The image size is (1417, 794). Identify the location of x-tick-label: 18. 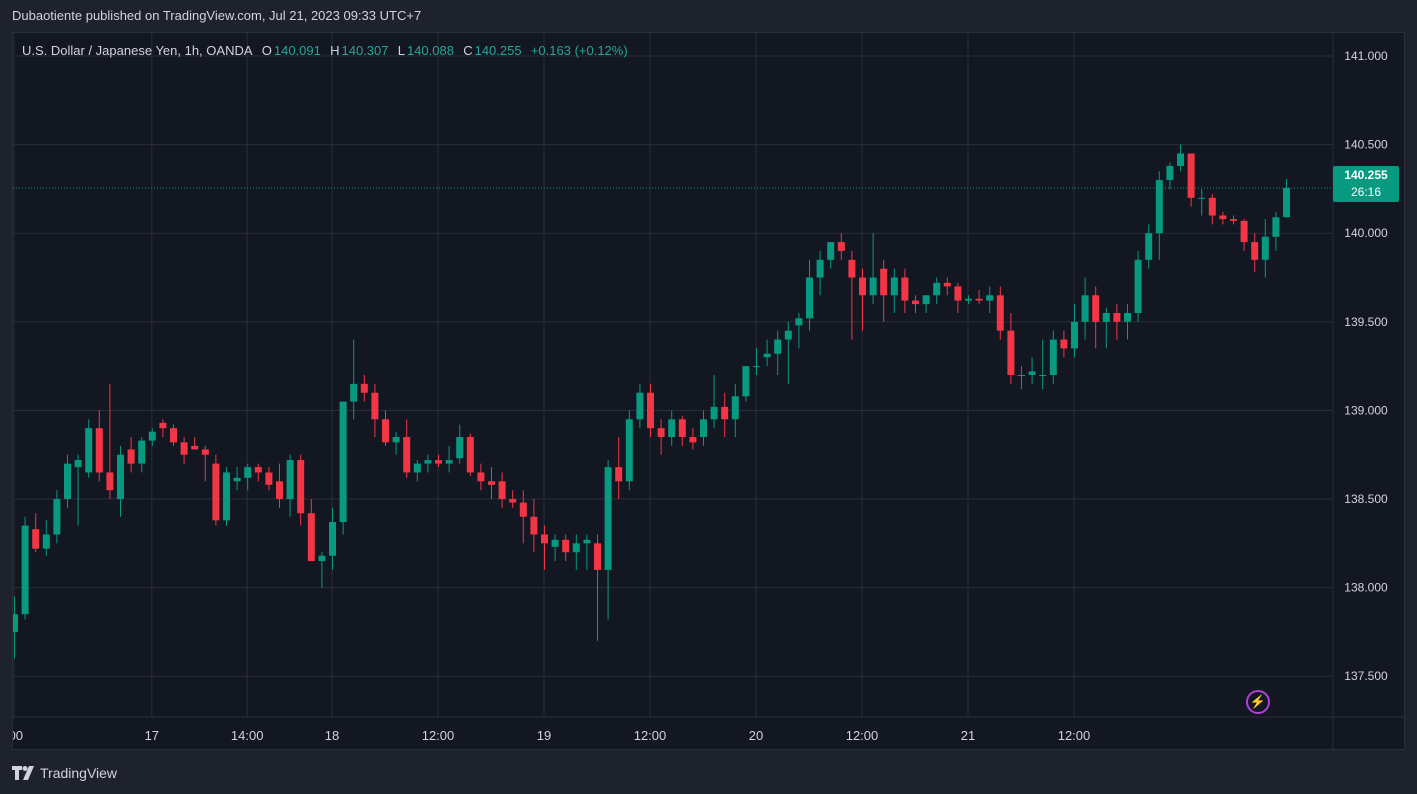
(332, 735).